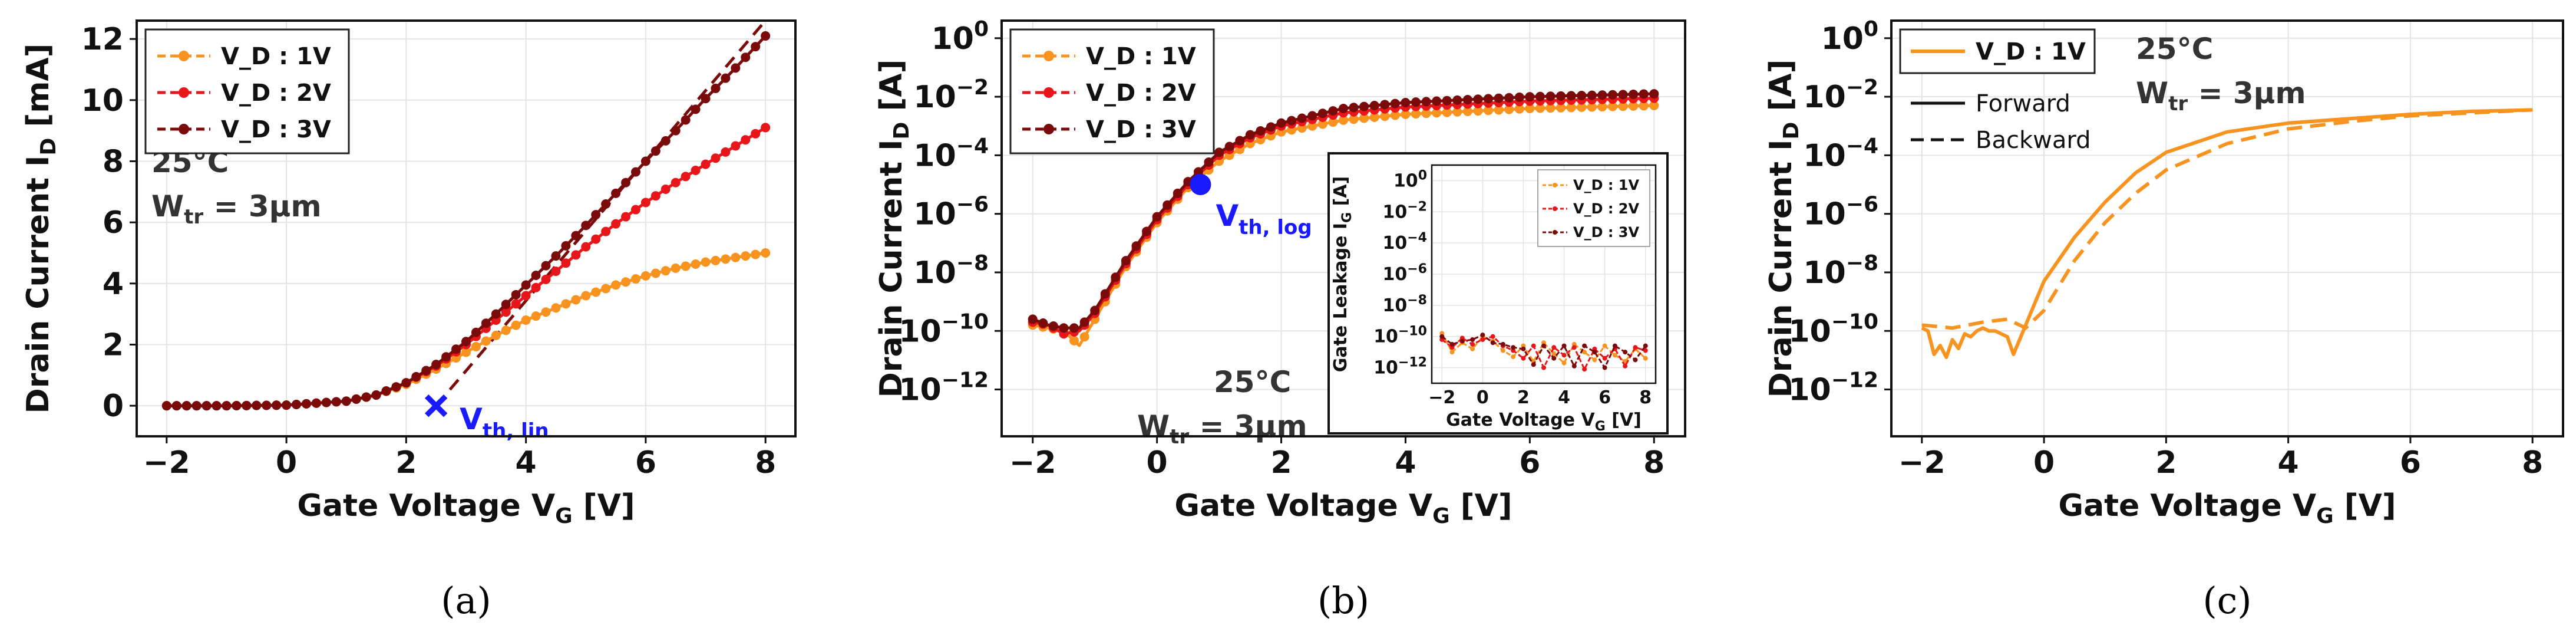 This screenshot has height=635, width=2576. What do you see at coordinates (1405, 273) in the screenshot?
I see `inset-y-tick-label: 10⁻⁶` at bounding box center [1405, 273].